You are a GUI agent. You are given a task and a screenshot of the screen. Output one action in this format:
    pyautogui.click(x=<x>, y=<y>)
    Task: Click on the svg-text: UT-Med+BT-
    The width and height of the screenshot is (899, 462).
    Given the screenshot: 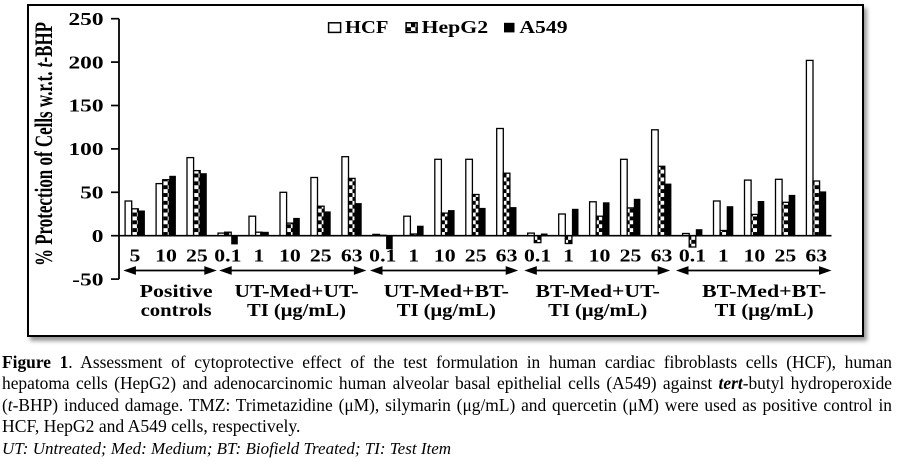 What is the action you would take?
    pyautogui.click(x=447, y=291)
    